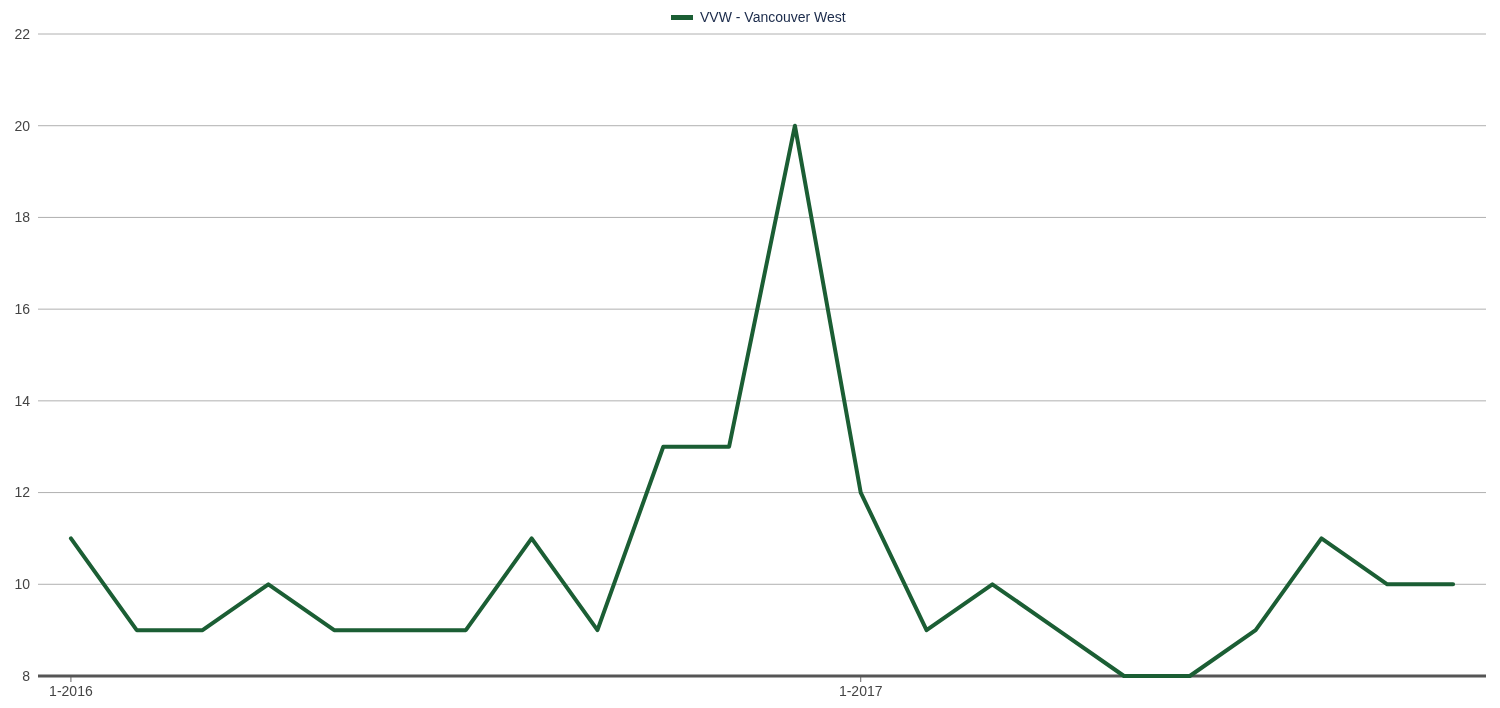 This screenshot has width=1500, height=708. I want to click on y-tick-label: 18, so click(22, 217).